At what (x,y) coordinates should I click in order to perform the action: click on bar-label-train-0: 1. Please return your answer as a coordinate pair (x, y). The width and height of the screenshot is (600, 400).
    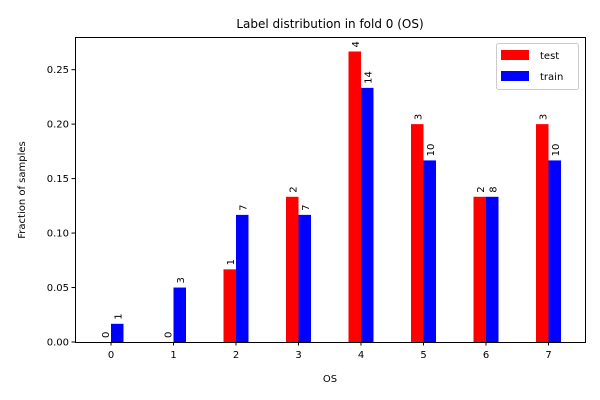
    Looking at the image, I should click on (118, 316).